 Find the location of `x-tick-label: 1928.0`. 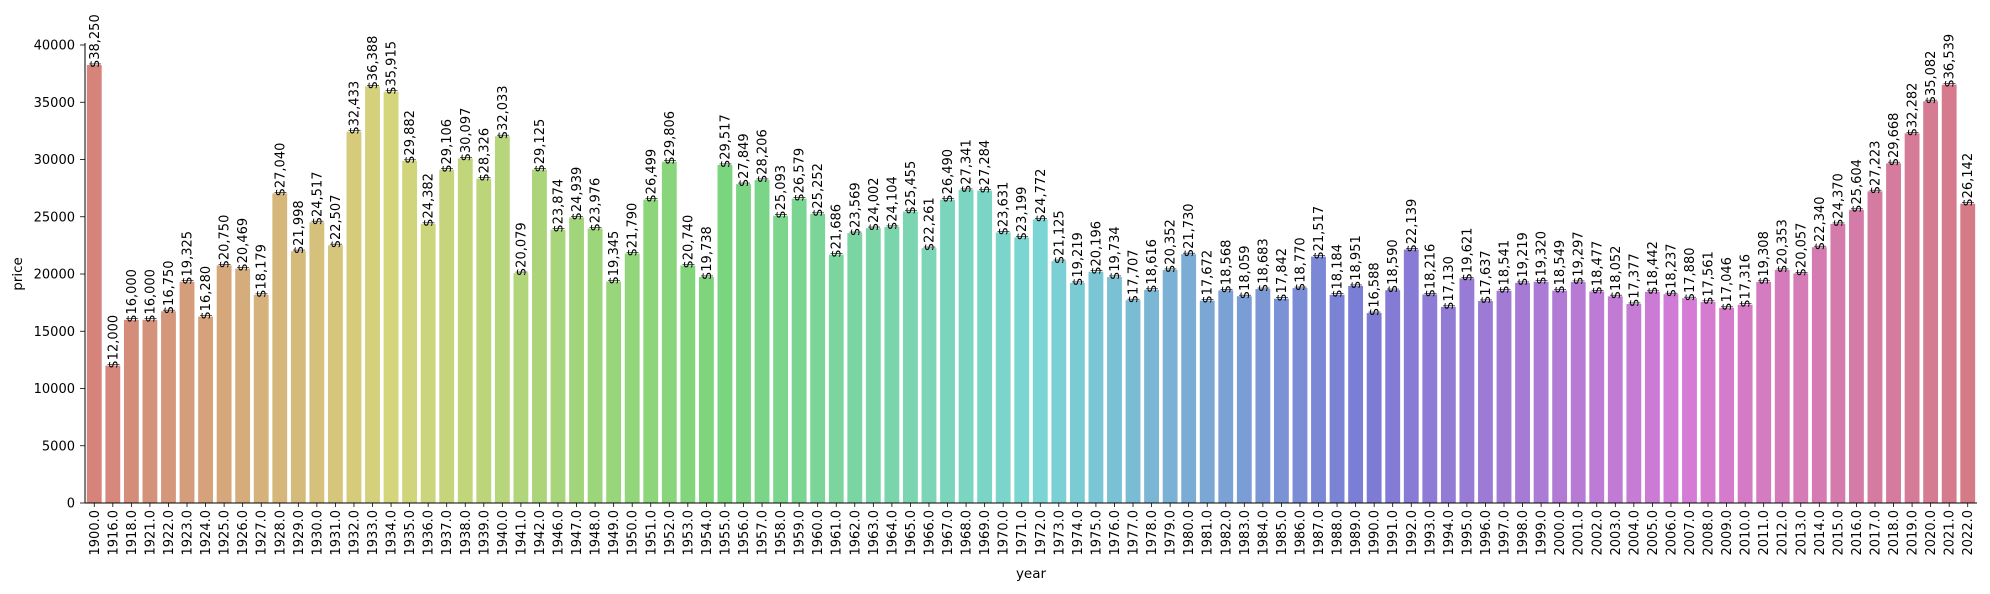

x-tick-label: 1928.0 is located at coordinates (280, 533).